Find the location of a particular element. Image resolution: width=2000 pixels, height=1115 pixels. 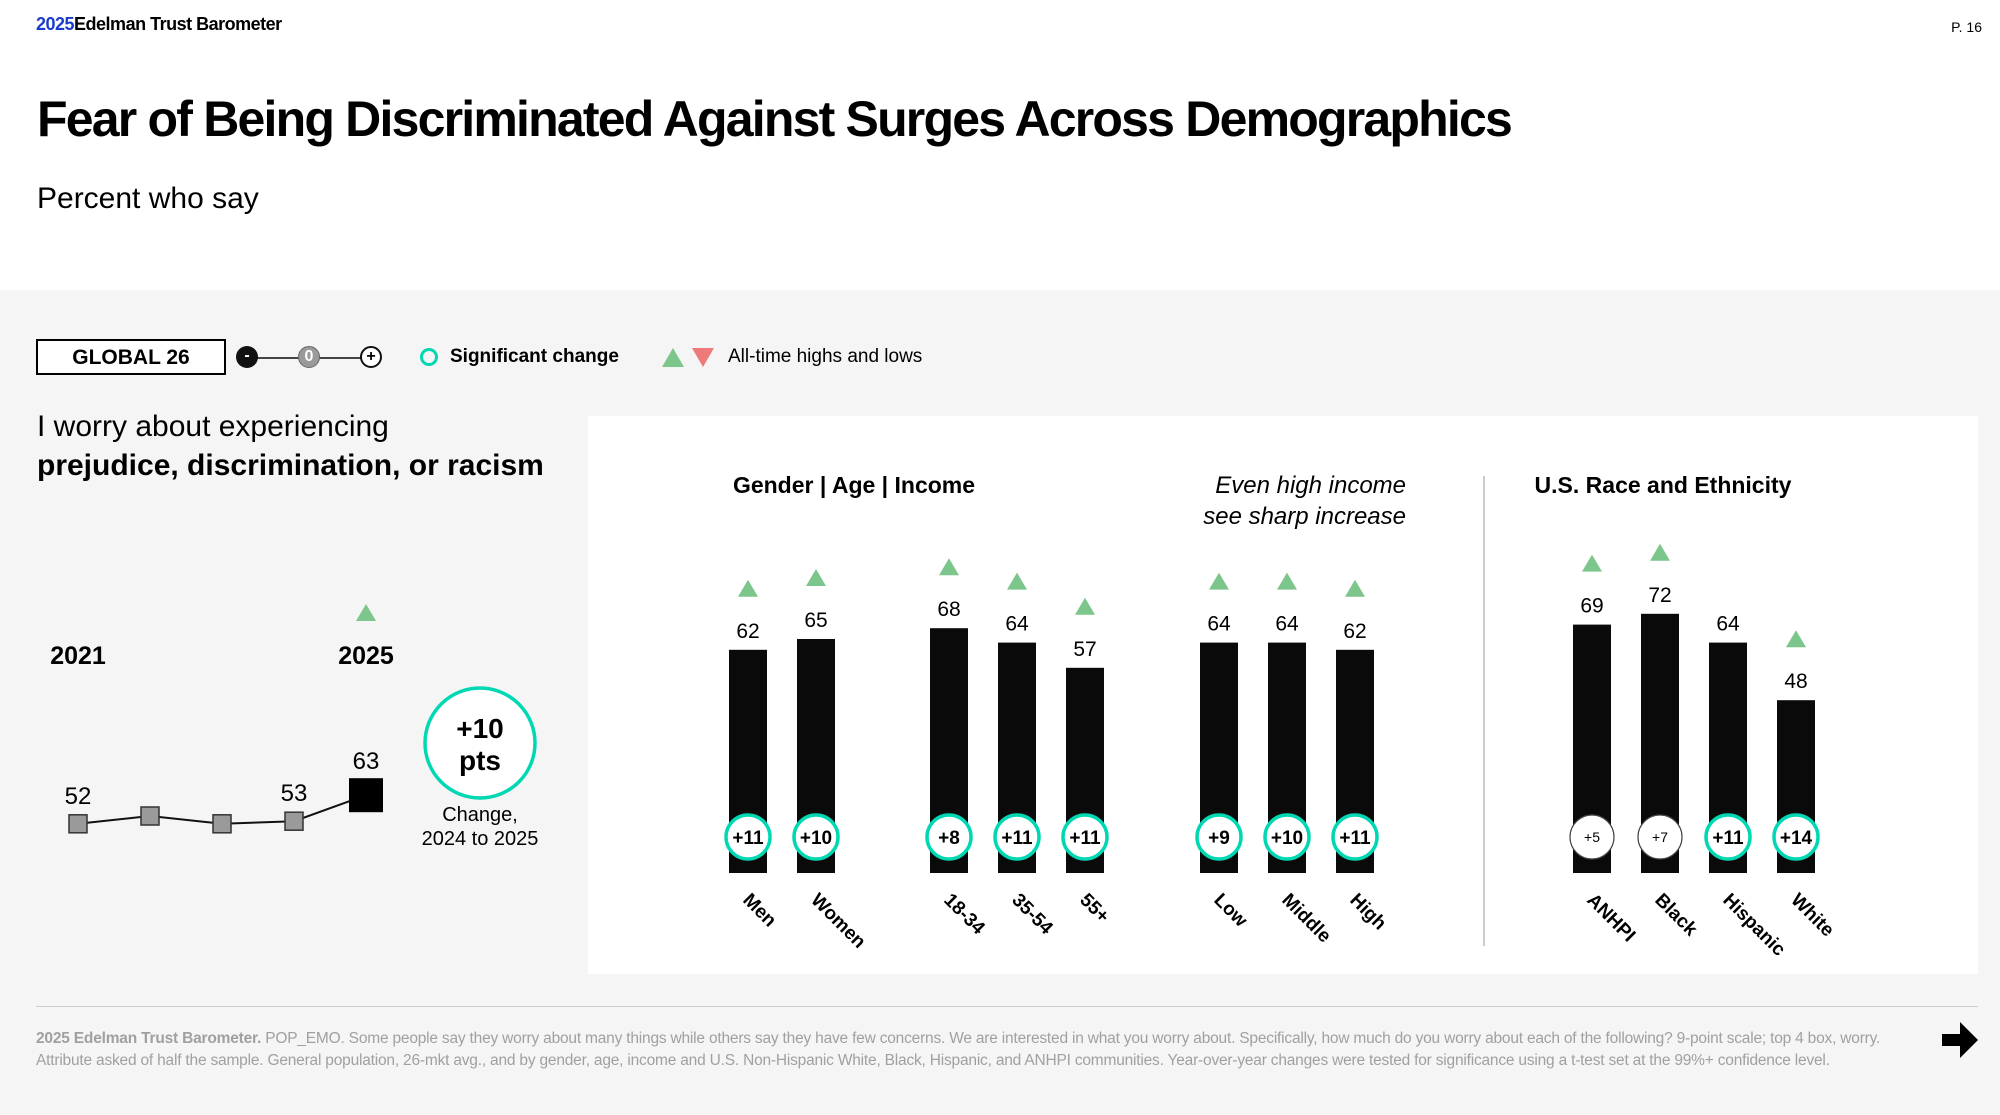

bar-value-label: 72 is located at coordinates (1659, 595).